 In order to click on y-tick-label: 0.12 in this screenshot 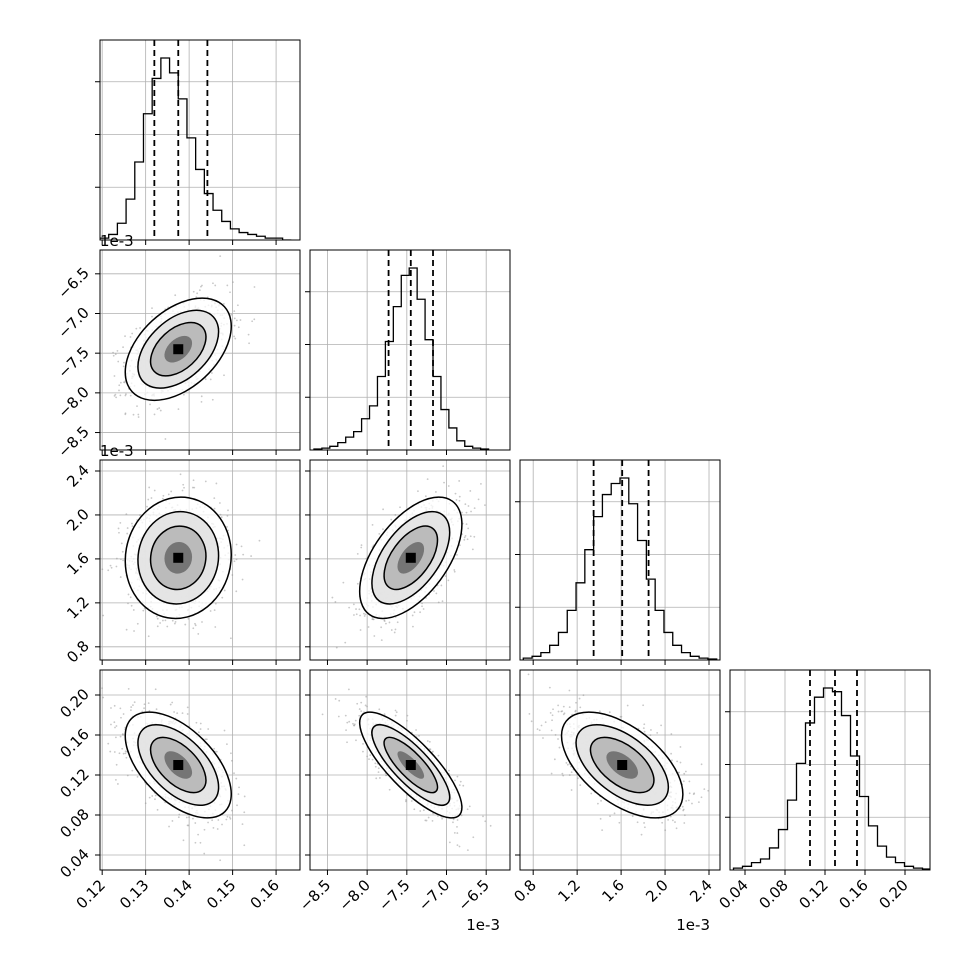, I will do `click(74, 783)`.